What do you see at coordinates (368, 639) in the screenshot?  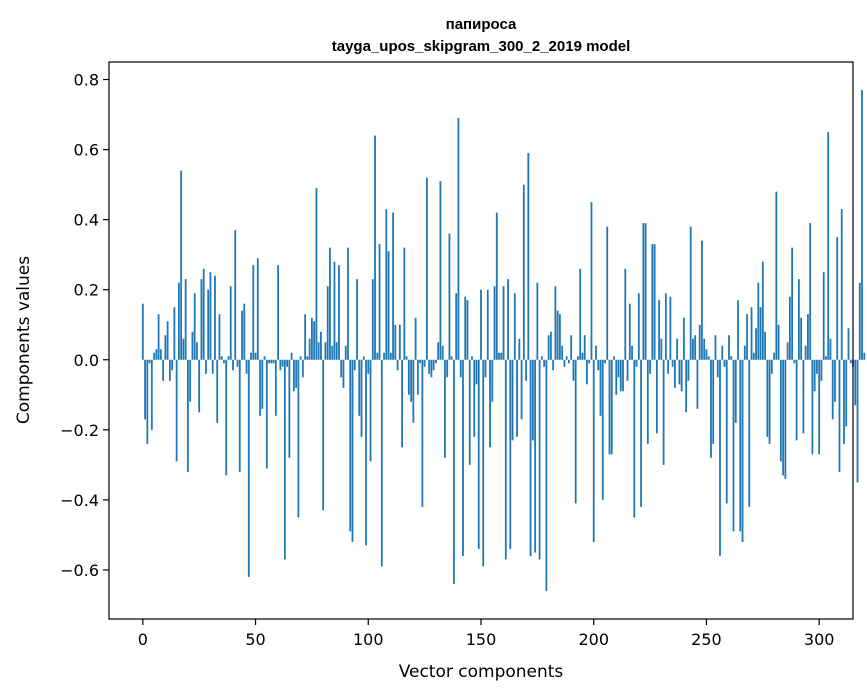 I see `x-tick-label: 100` at bounding box center [368, 639].